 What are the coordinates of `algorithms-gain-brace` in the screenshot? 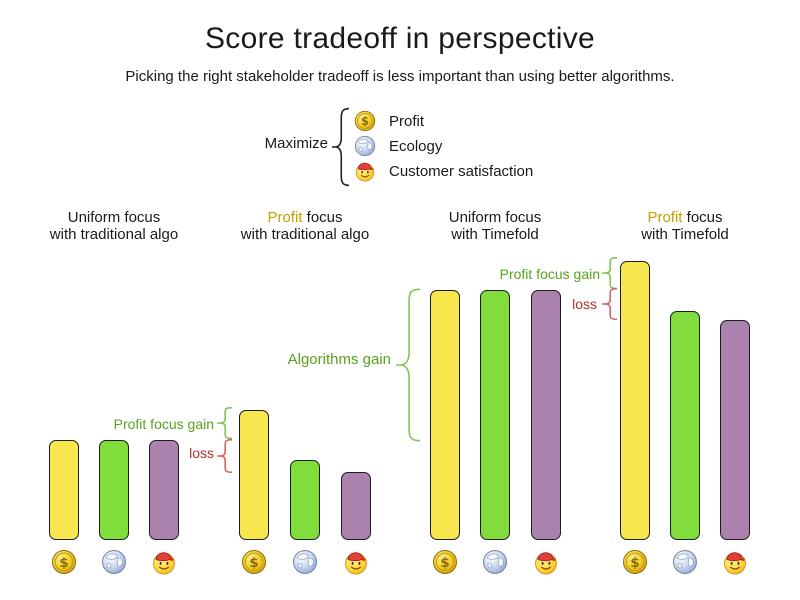 It's located at (408, 365).